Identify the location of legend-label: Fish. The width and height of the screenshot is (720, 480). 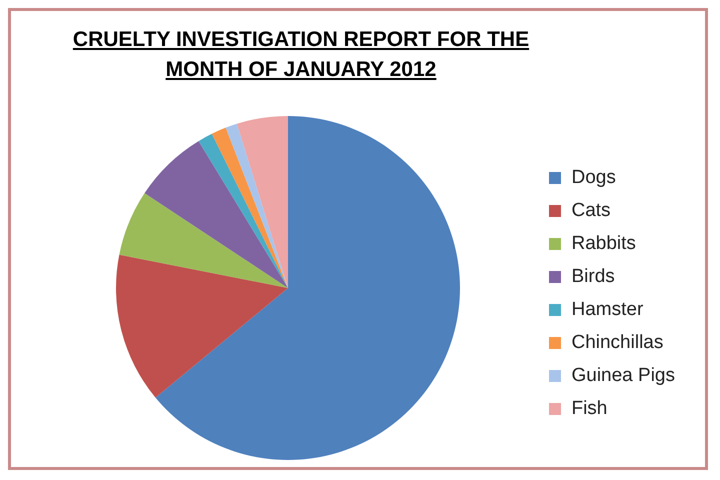
(589, 408).